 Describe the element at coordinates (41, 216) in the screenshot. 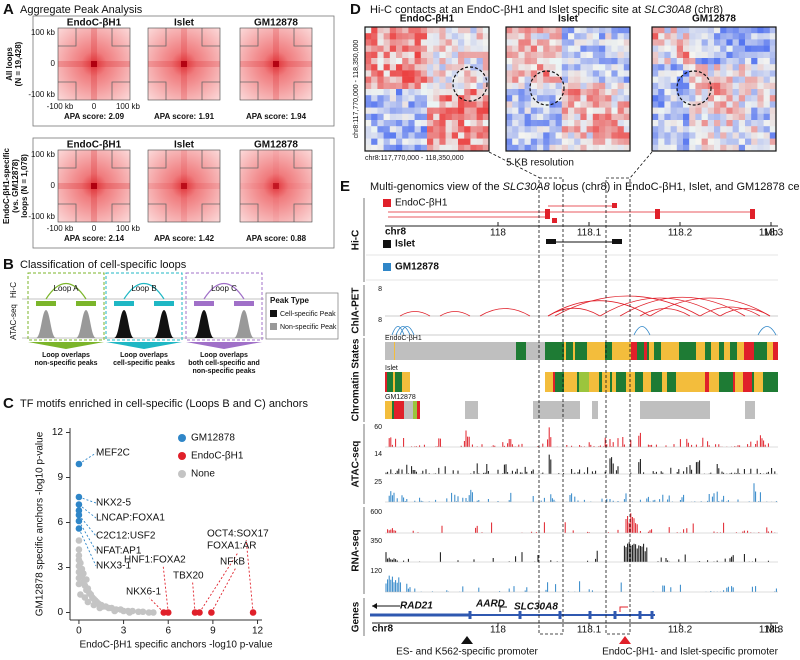

I see `y-tick-label: -100 kb` at that location.